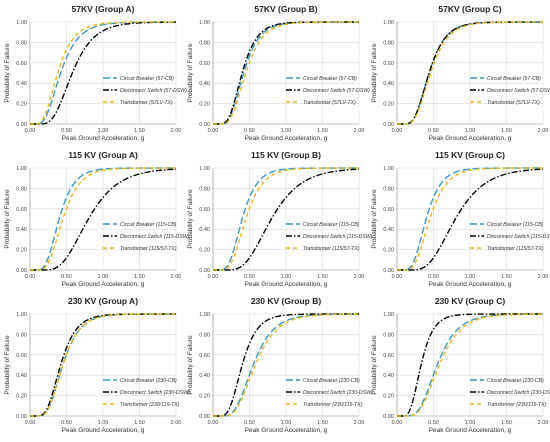 The height and width of the screenshot is (442, 550). I want to click on chart-title: 115 KV (Group C), so click(470, 155).